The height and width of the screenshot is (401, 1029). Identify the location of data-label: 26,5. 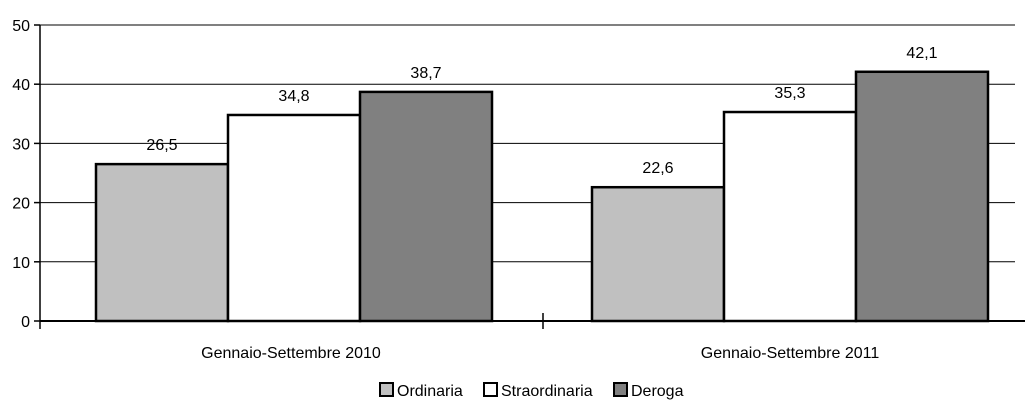
(161, 145).